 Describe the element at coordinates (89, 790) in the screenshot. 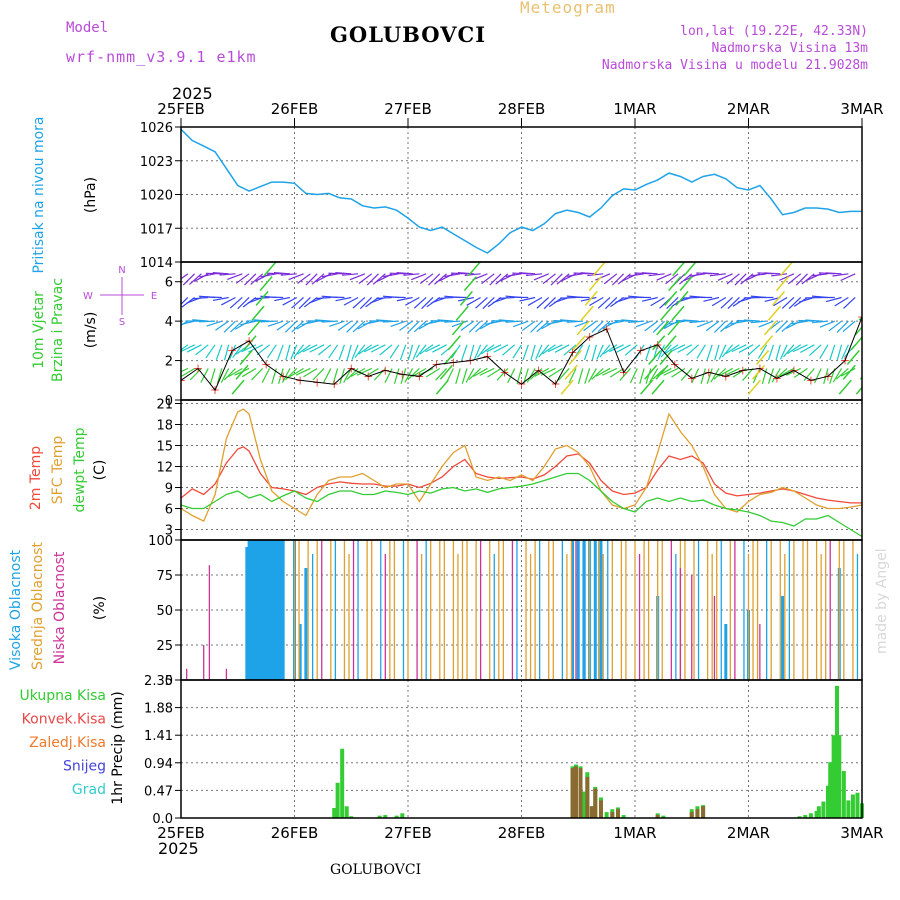

I see `precip-legend-4: Grad` at that location.